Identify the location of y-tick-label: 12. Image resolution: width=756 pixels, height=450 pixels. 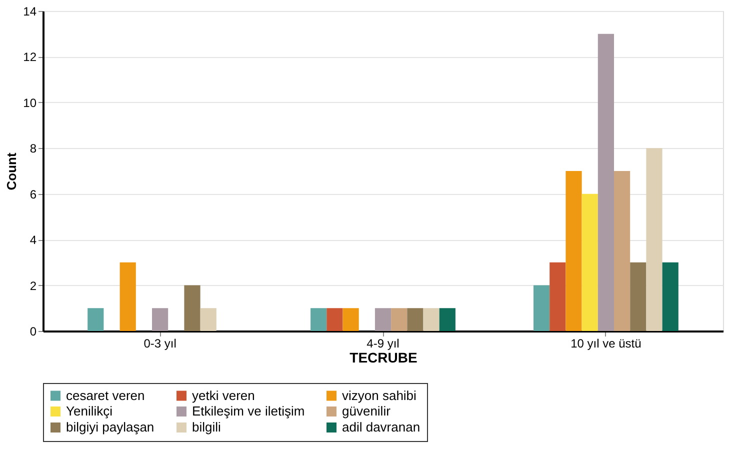
(30, 57).